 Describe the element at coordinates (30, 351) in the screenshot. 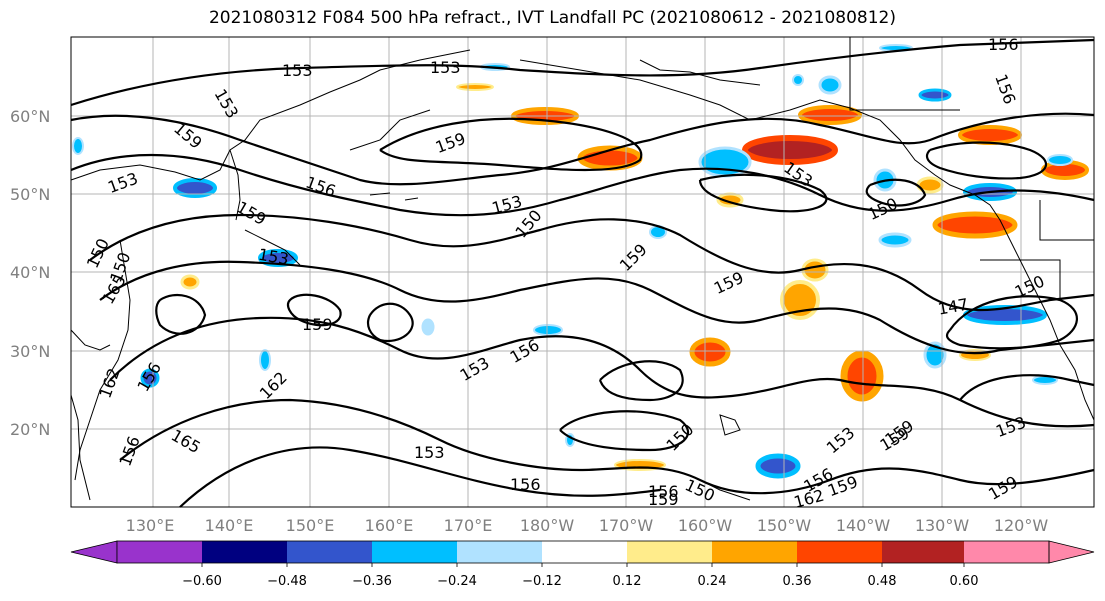

I see `lat-label: 30°N` at that location.